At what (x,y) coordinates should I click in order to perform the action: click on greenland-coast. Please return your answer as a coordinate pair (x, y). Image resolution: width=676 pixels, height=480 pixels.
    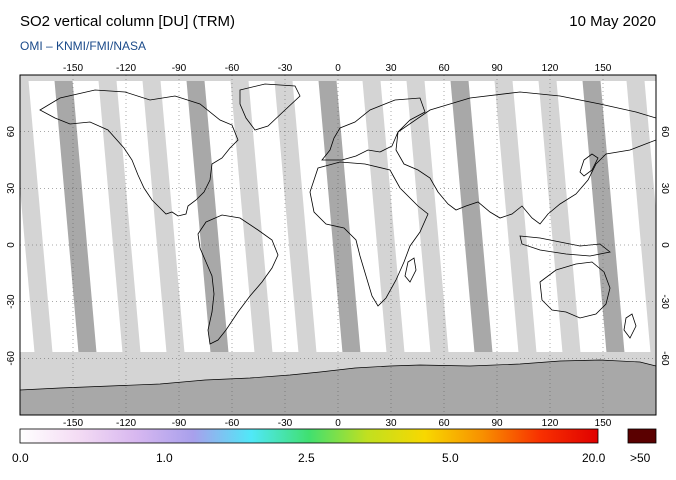
    Looking at the image, I should click on (270, 107).